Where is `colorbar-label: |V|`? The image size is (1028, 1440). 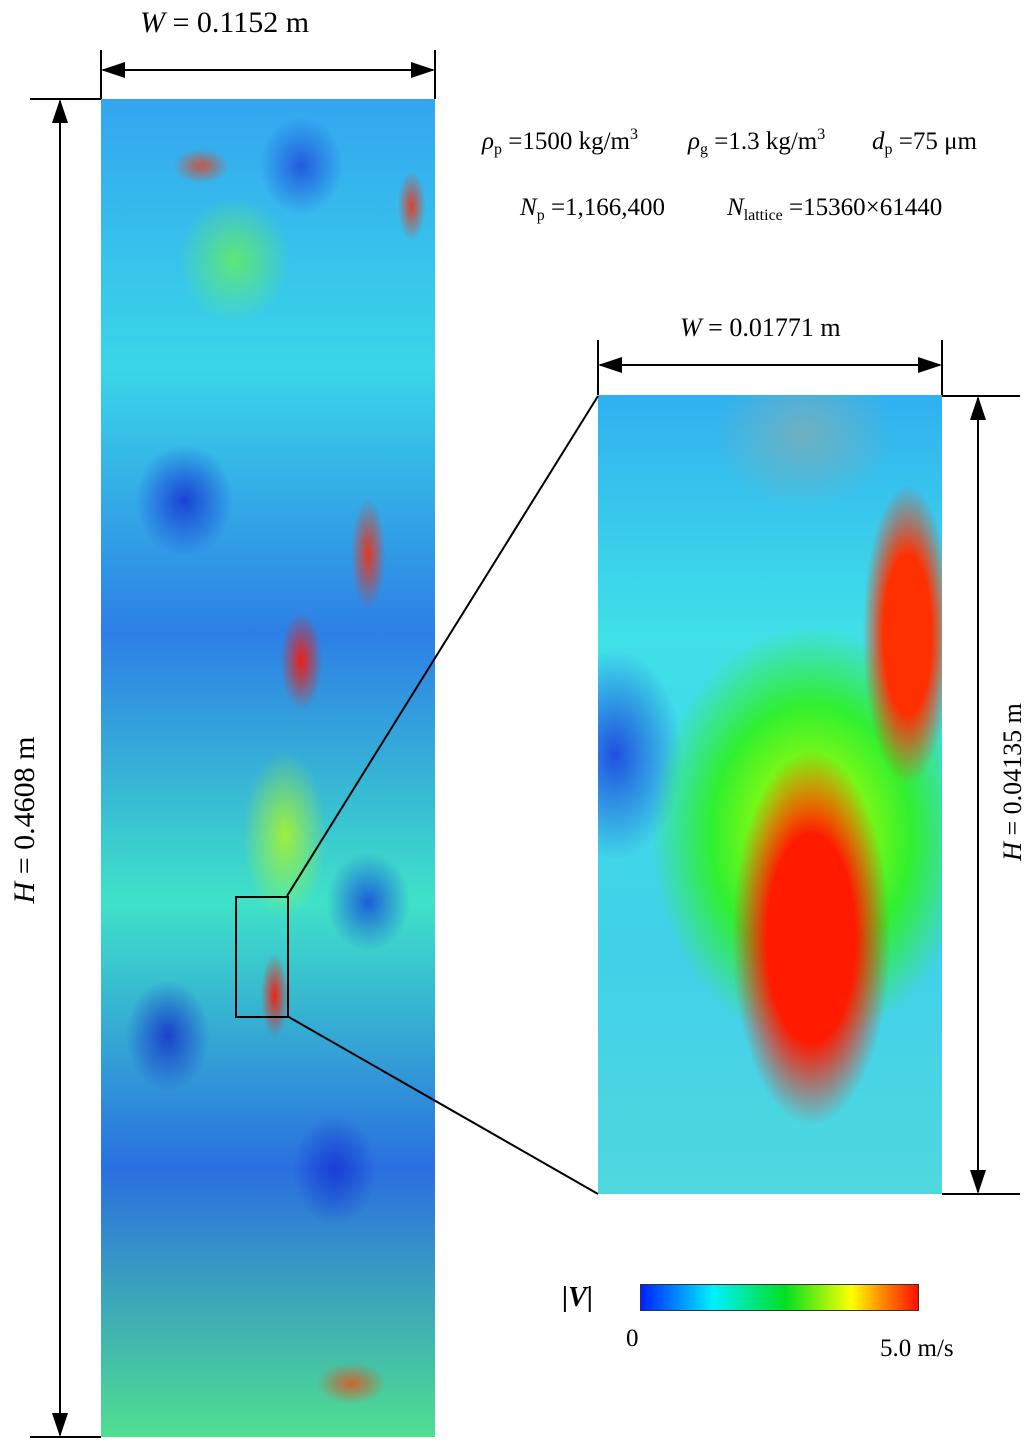
colorbar-label: |V| is located at coordinates (578, 1297).